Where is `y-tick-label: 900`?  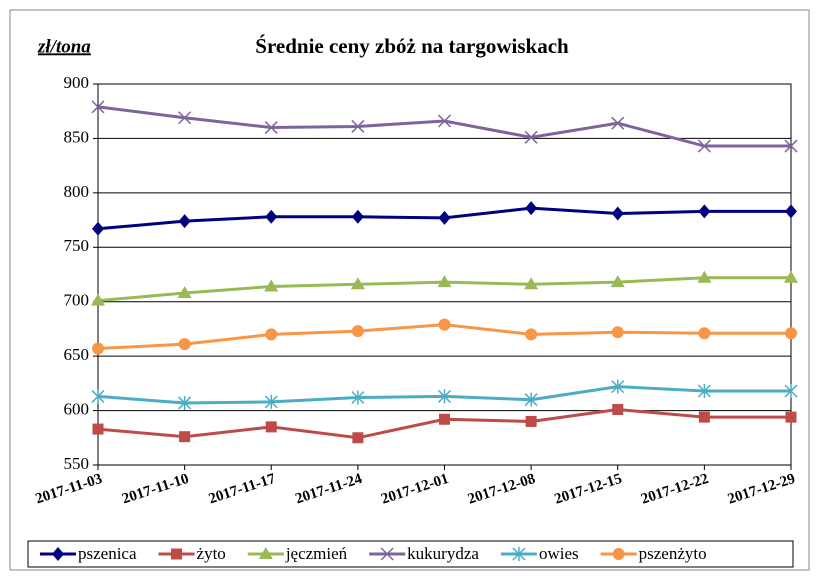 y-tick-label: 900 is located at coordinates (77, 82).